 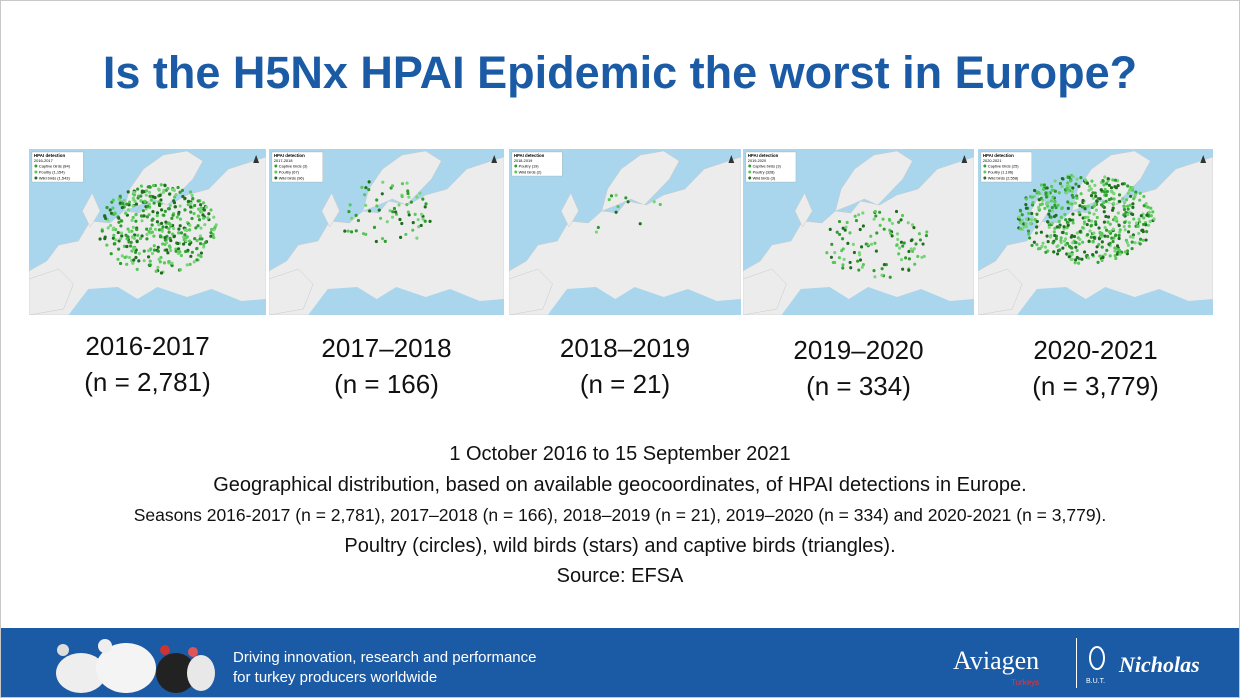 I want to click on legend-item: Wild birds (96), so click(x=292, y=177).